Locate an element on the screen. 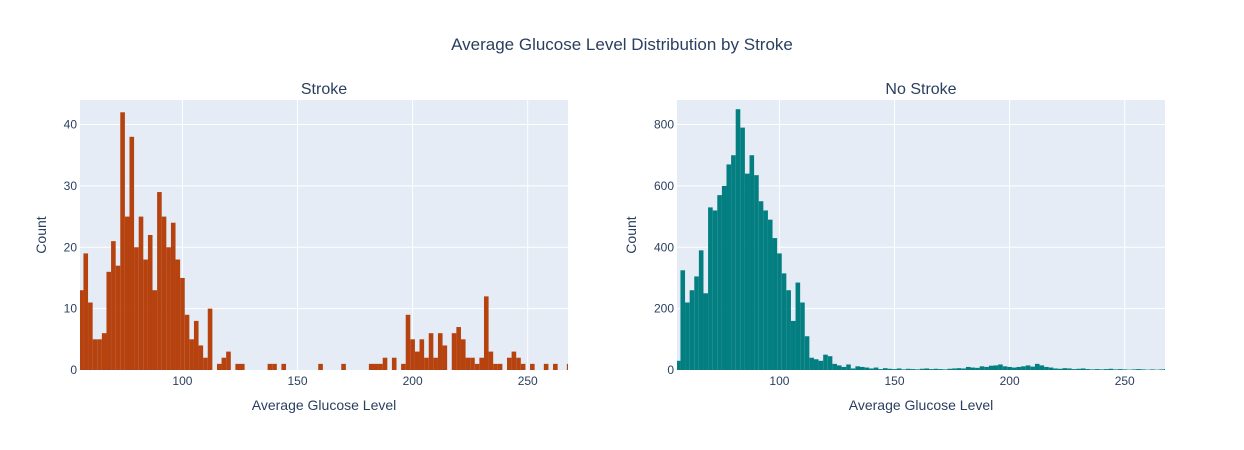 The width and height of the screenshot is (1244, 450). x-axis-label-no-stroke: Average Glucose Level is located at coordinates (921, 405).